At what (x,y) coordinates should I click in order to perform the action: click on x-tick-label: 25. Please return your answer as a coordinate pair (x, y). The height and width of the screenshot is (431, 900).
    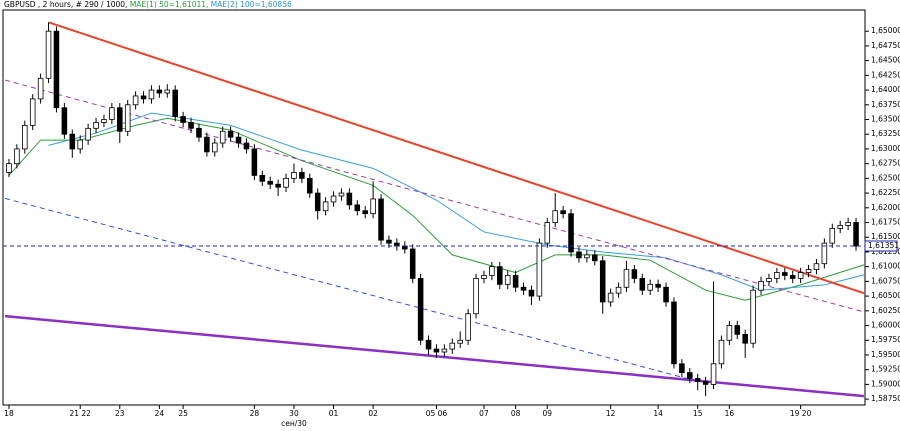
    Looking at the image, I should click on (183, 413).